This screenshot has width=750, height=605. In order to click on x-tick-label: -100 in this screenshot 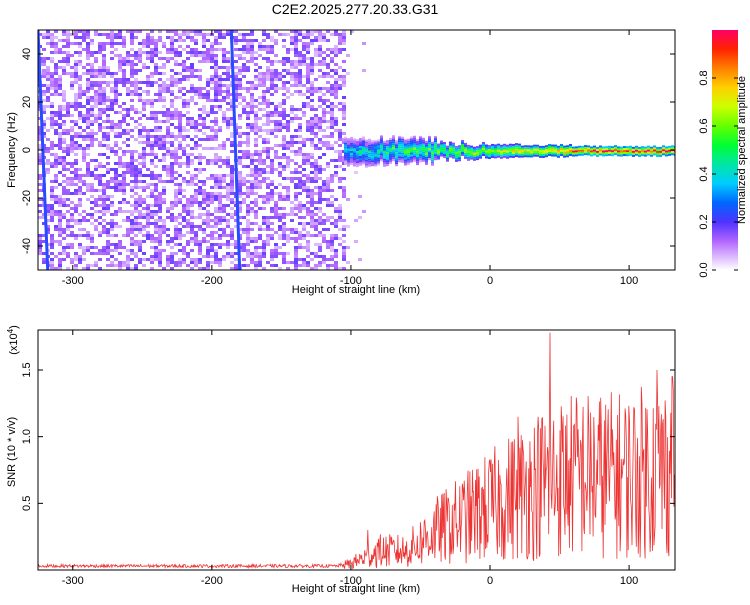, I will do `click(351, 281)`.